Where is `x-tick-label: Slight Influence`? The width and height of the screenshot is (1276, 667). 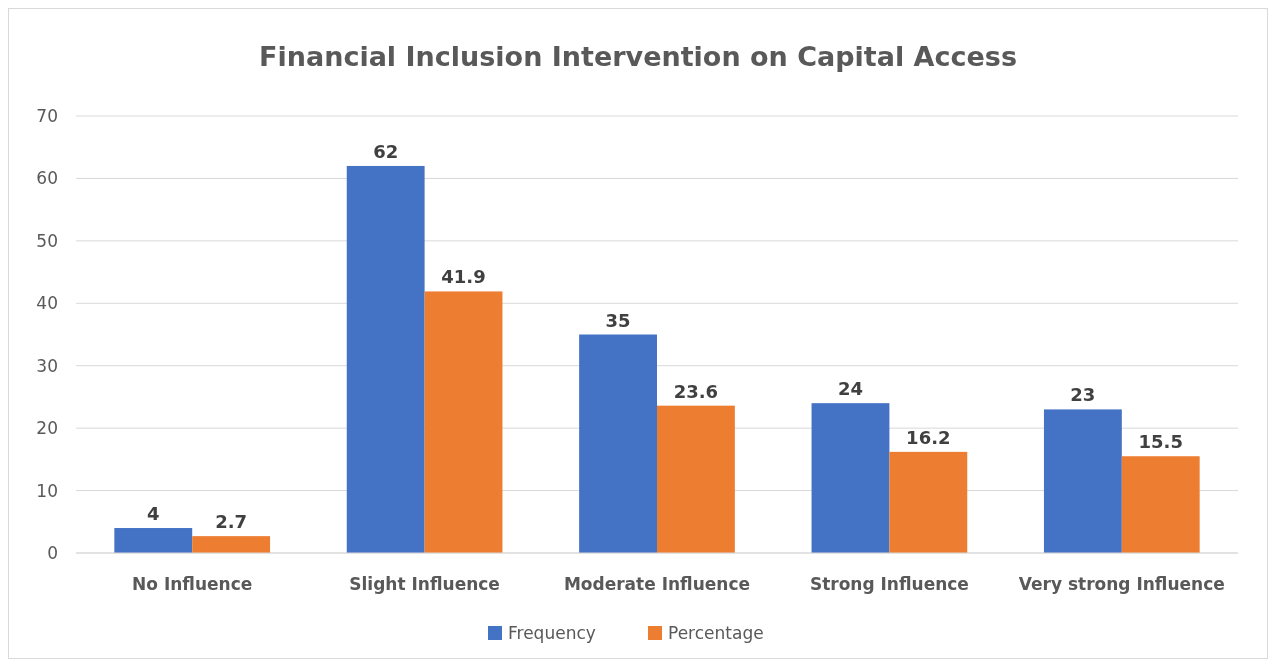
x-tick-label: Slight Influence is located at coordinates (424, 584).